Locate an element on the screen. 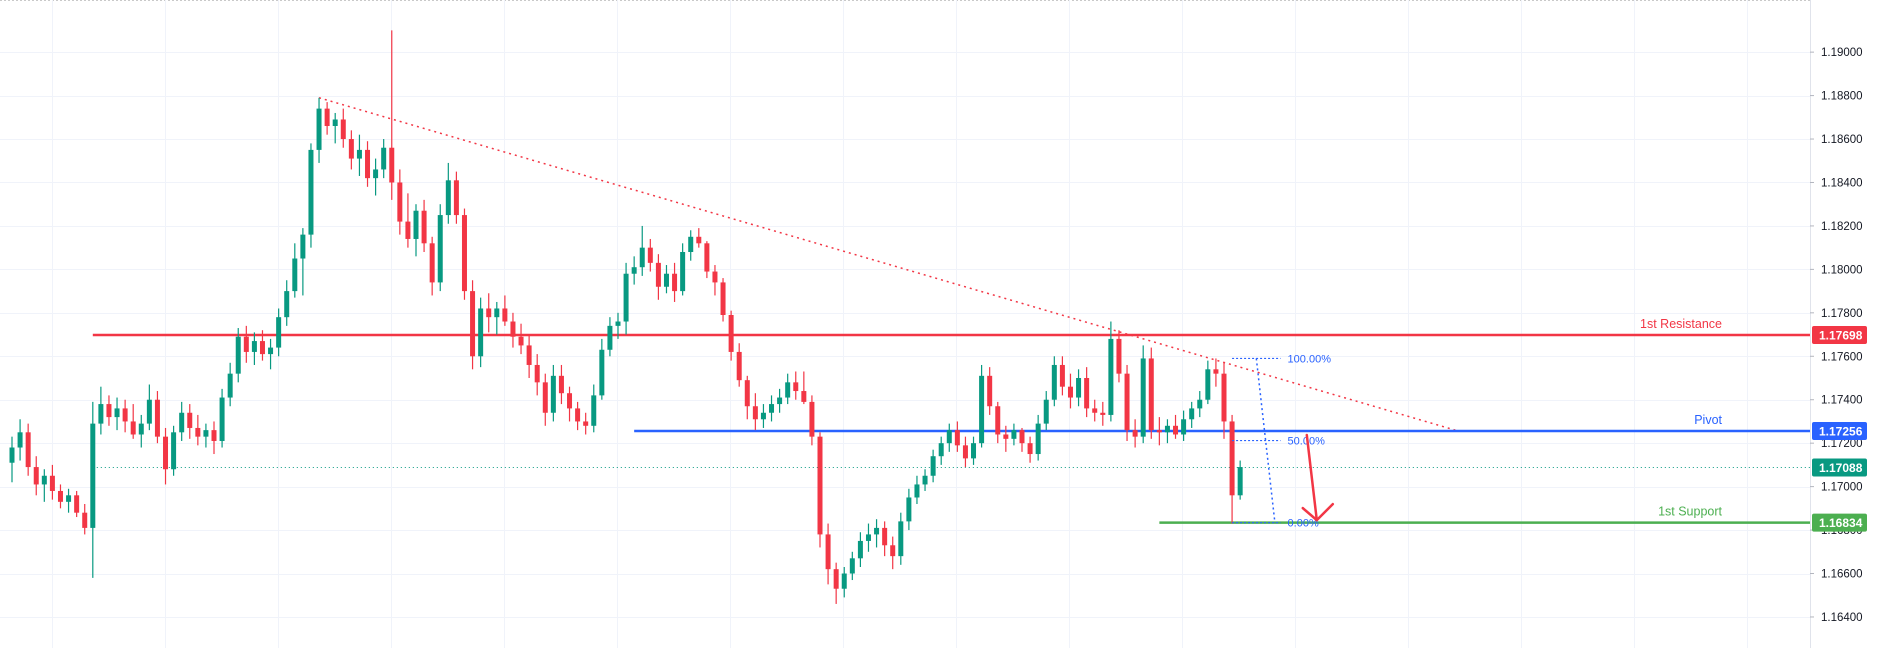 This screenshot has height=653, width=1888. price-badge-pivot: 1.17256 is located at coordinates (1839, 431).